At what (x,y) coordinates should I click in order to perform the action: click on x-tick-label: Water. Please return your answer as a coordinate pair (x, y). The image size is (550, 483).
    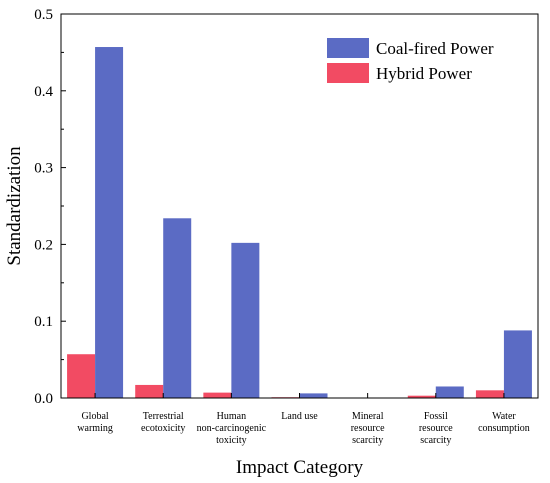
    Looking at the image, I should click on (504, 416).